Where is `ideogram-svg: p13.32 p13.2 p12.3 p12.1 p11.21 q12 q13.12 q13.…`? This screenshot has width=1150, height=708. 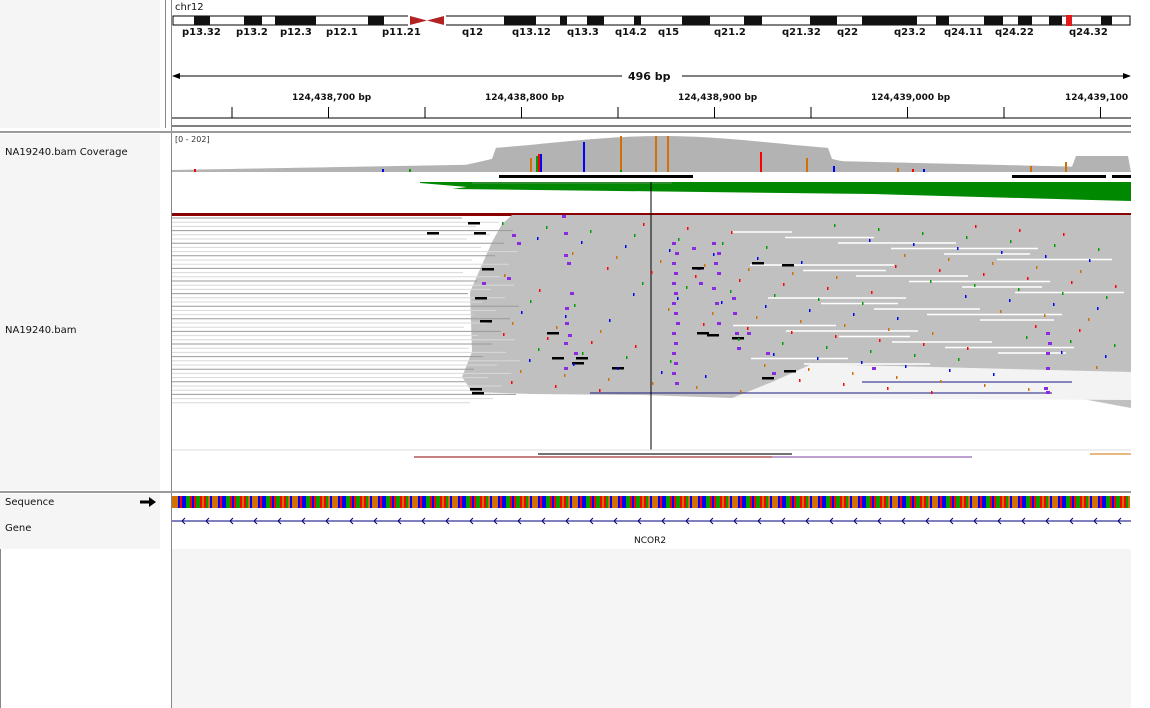
ideogram-svg: p13.32 p13.2 p12.3 p12.1 p11.21 q12 q13.12 q13.… is located at coordinates (651, 30).